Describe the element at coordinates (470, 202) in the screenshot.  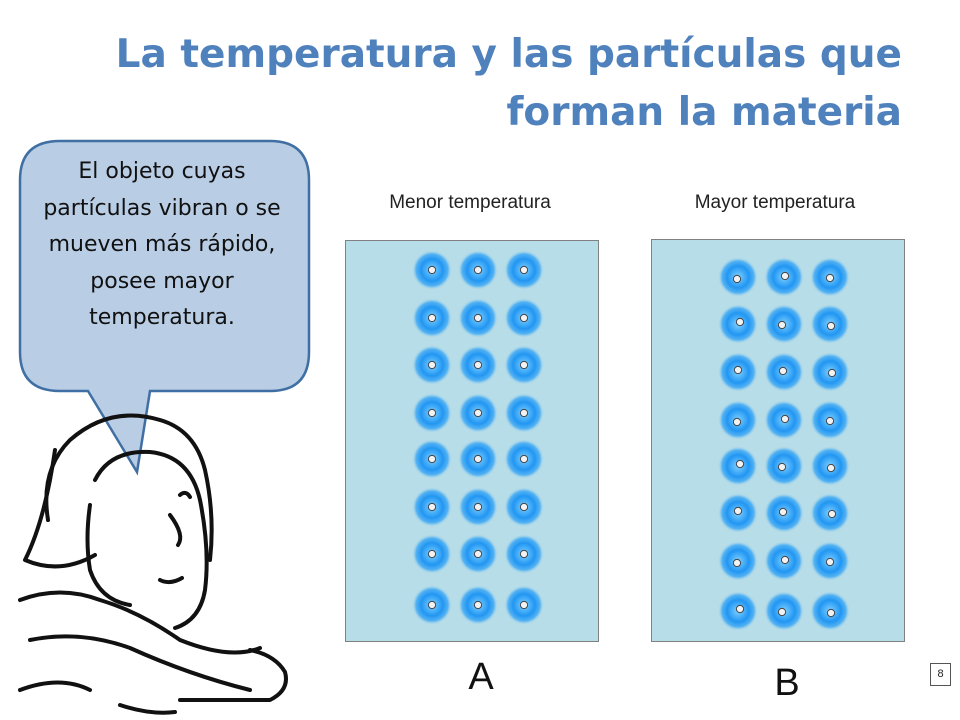
I see `panel-a-label: Menor temperatura` at that location.